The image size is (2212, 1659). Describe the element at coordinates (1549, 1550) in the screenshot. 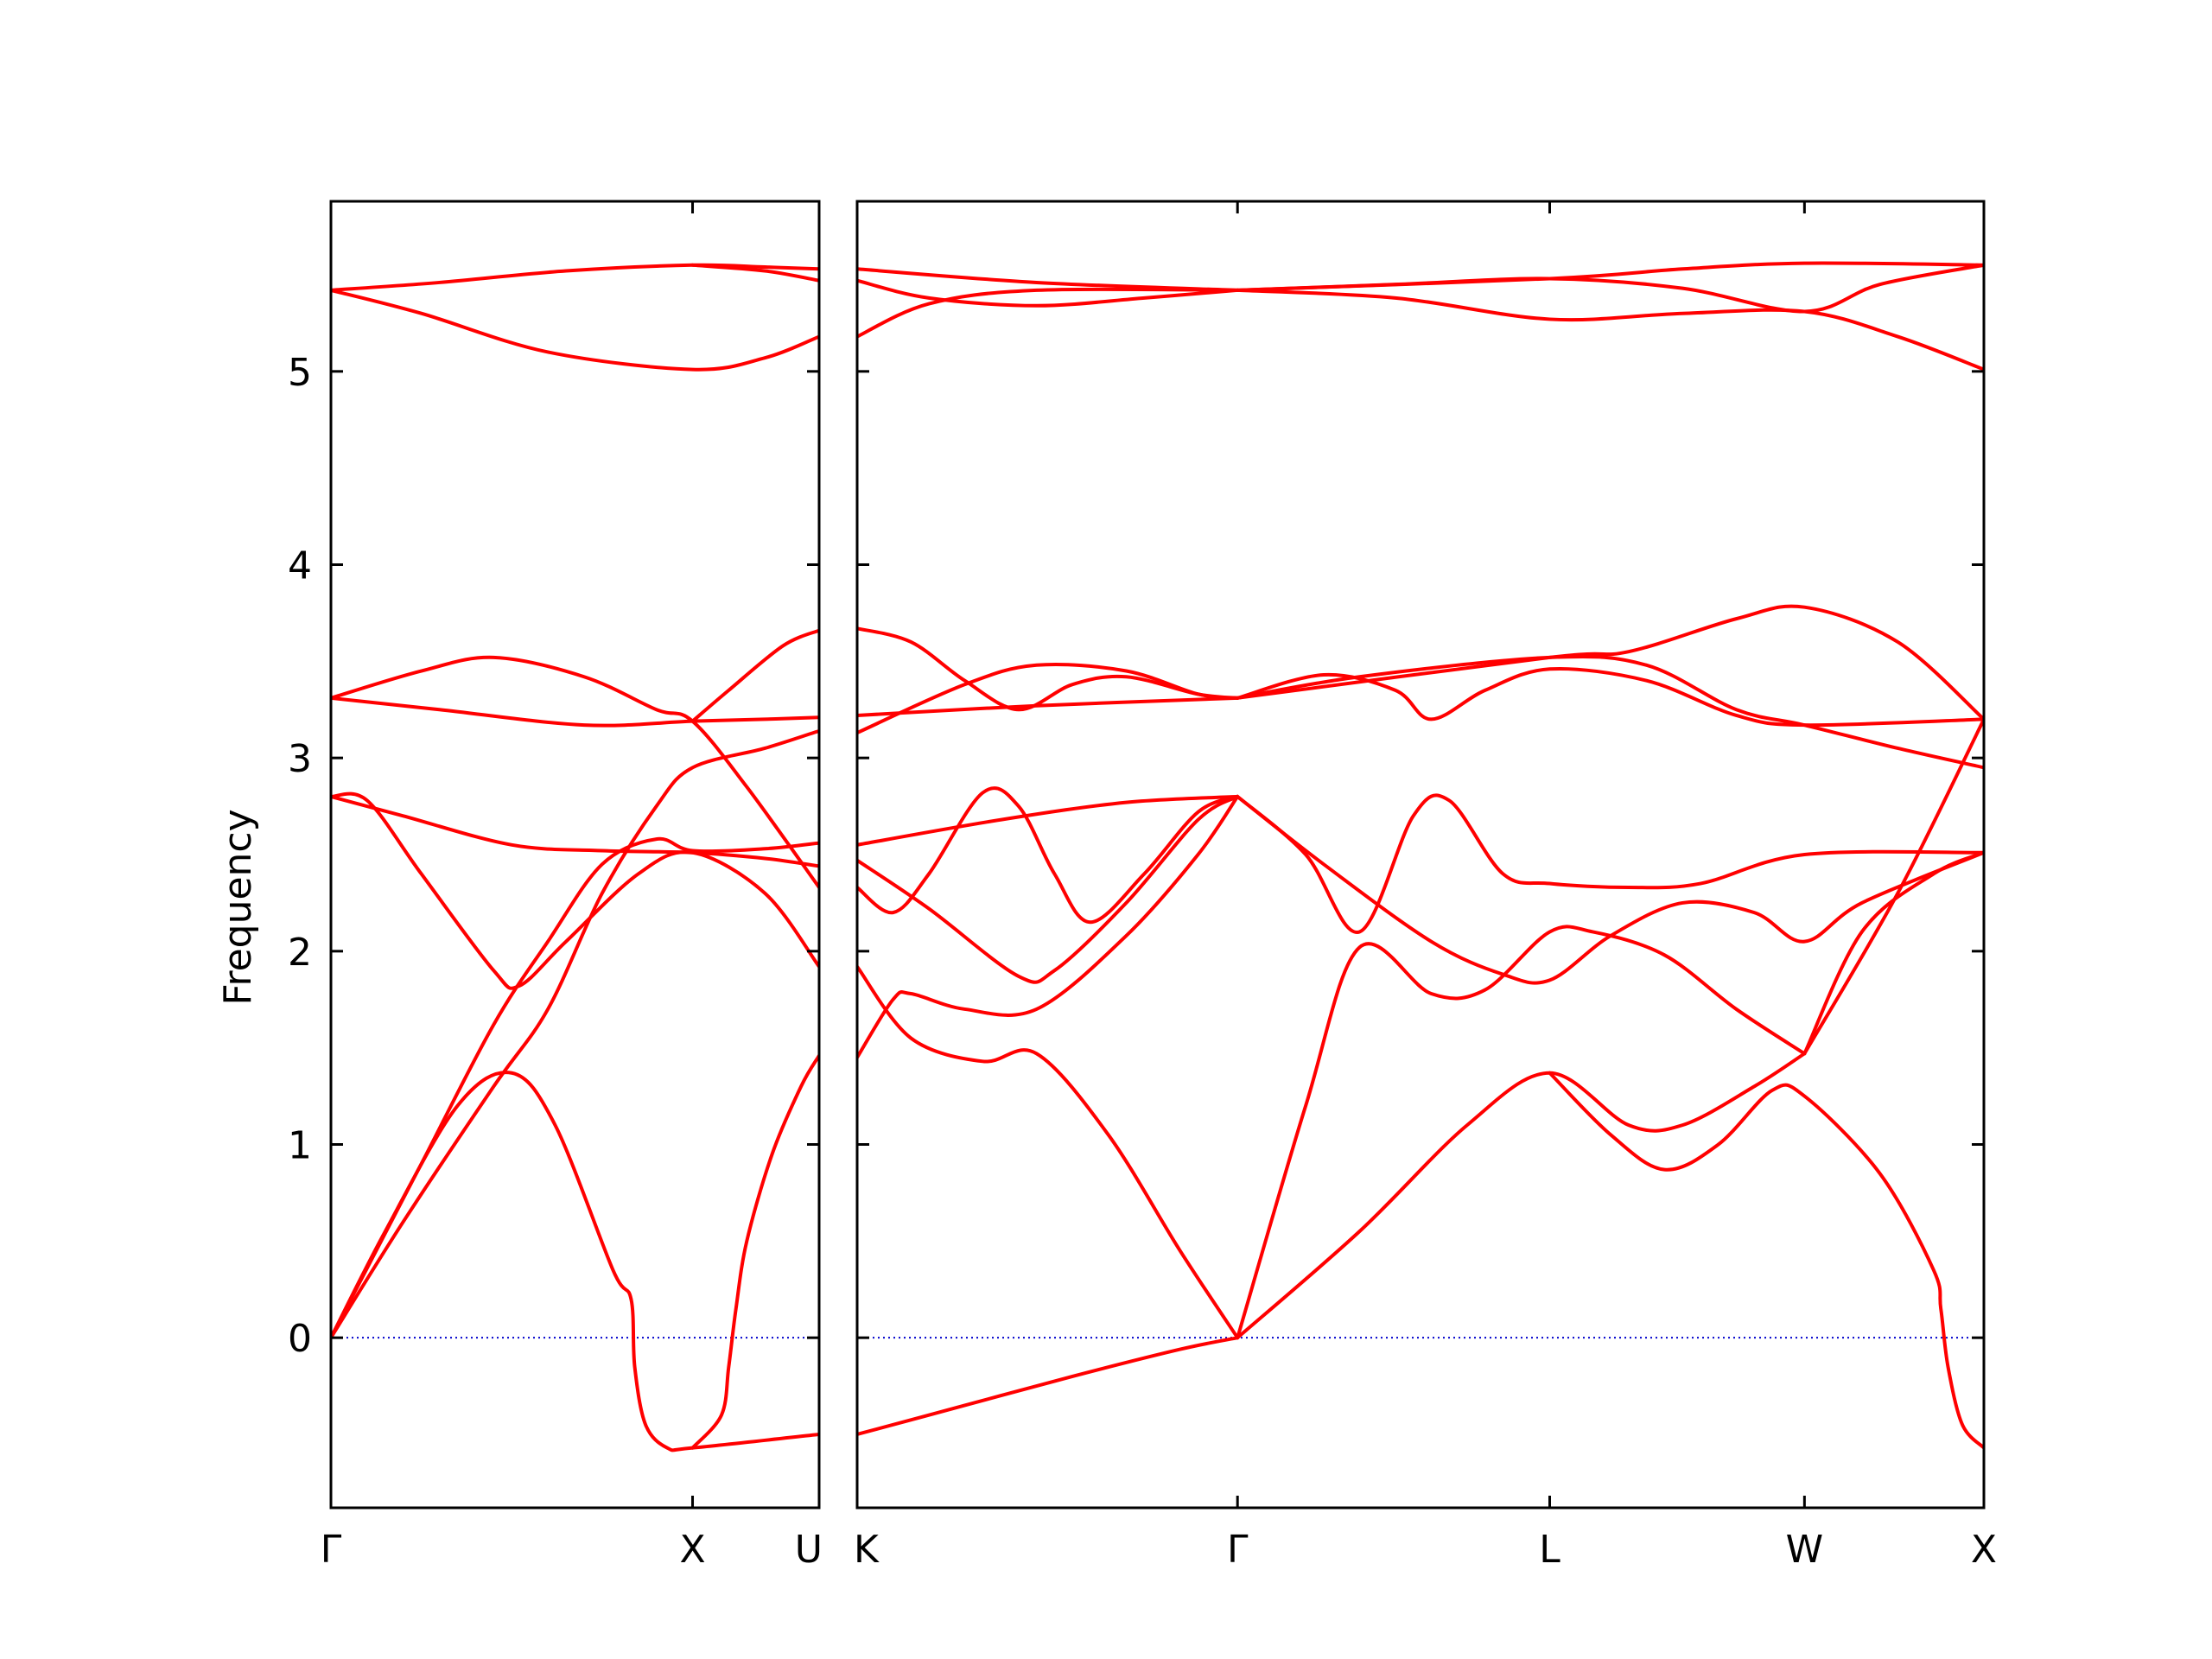

I see `kpoint-label: L` at that location.